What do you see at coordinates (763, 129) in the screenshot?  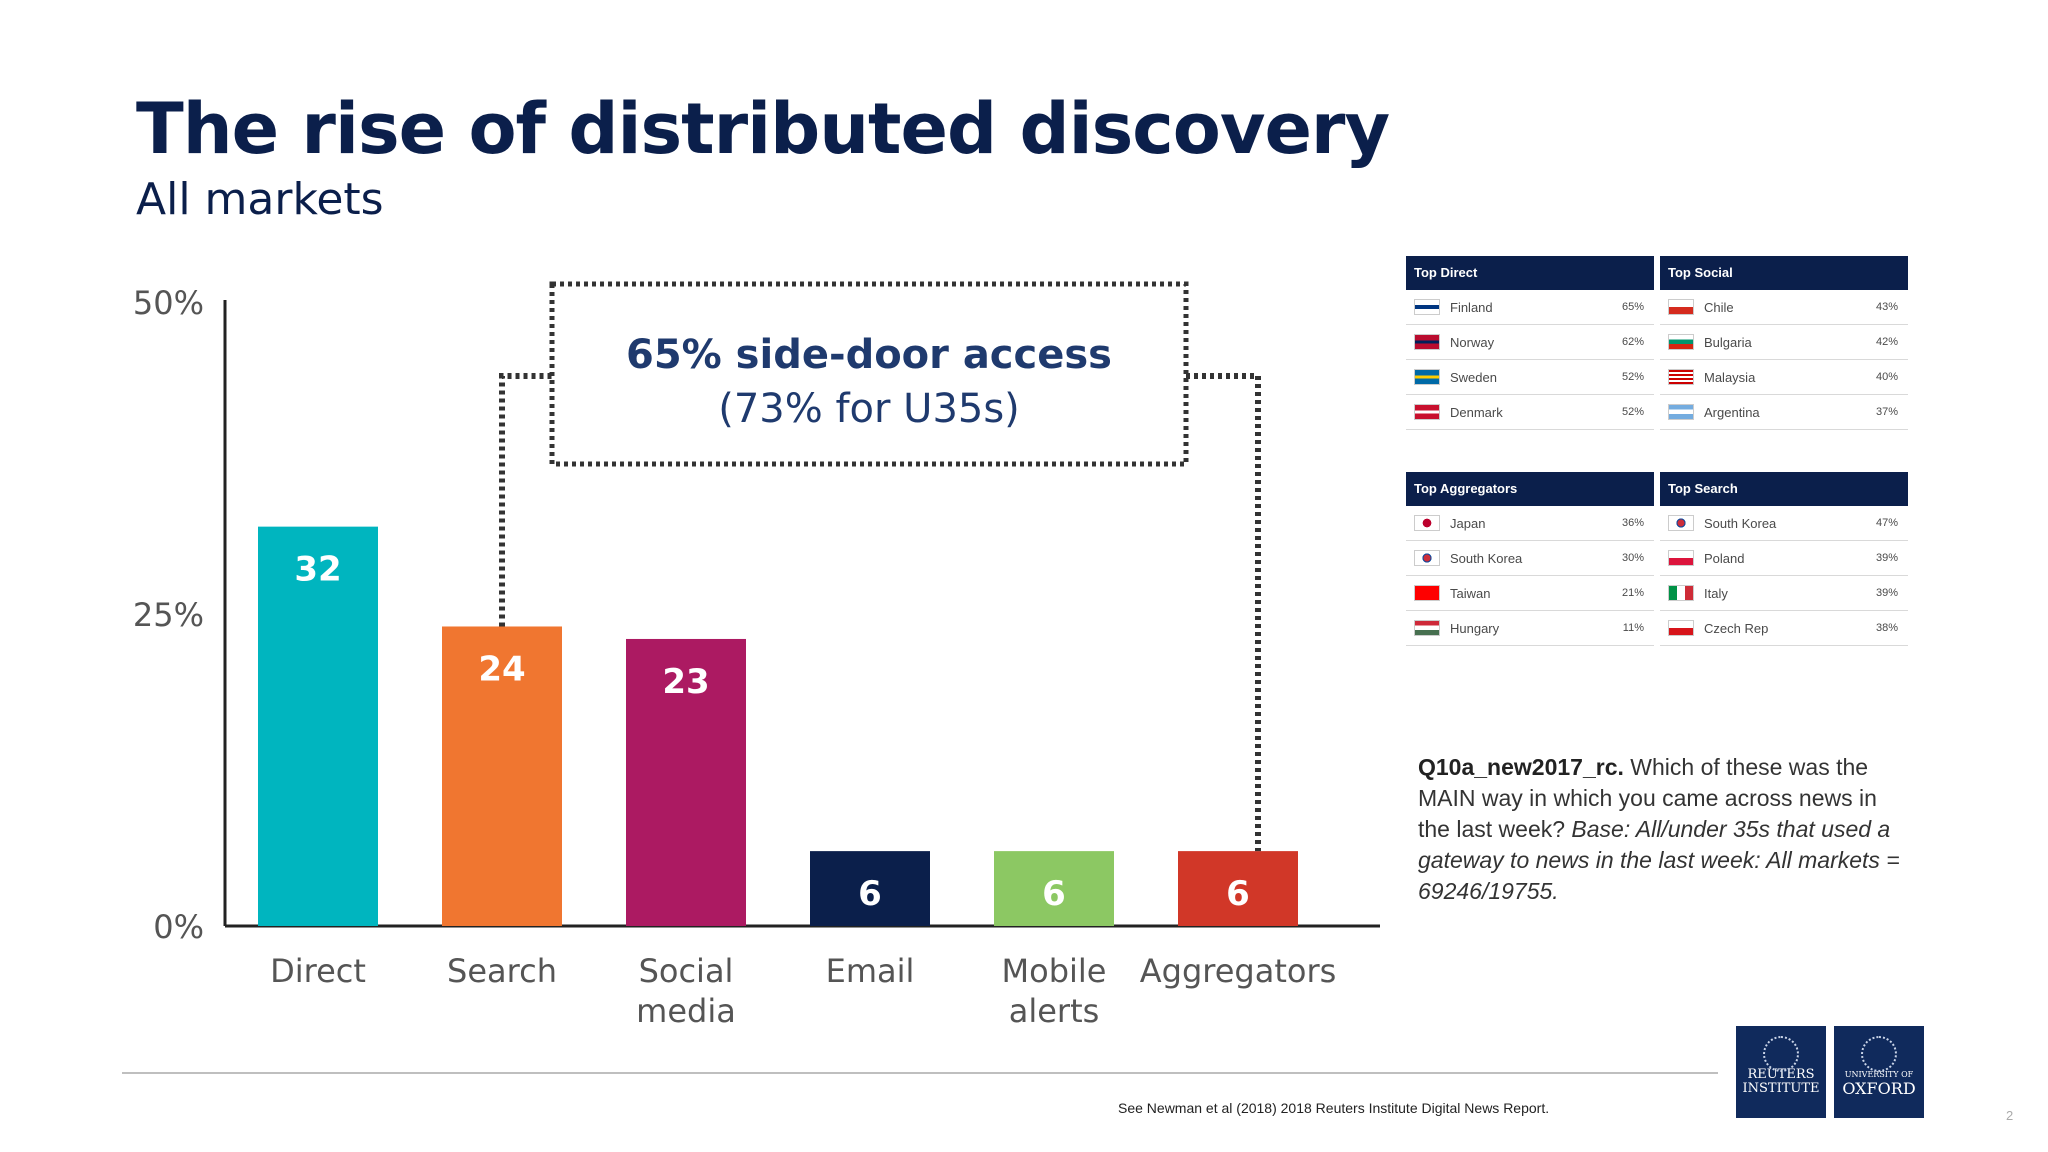 I see `slide-title: The rise of distributed discovery` at bounding box center [763, 129].